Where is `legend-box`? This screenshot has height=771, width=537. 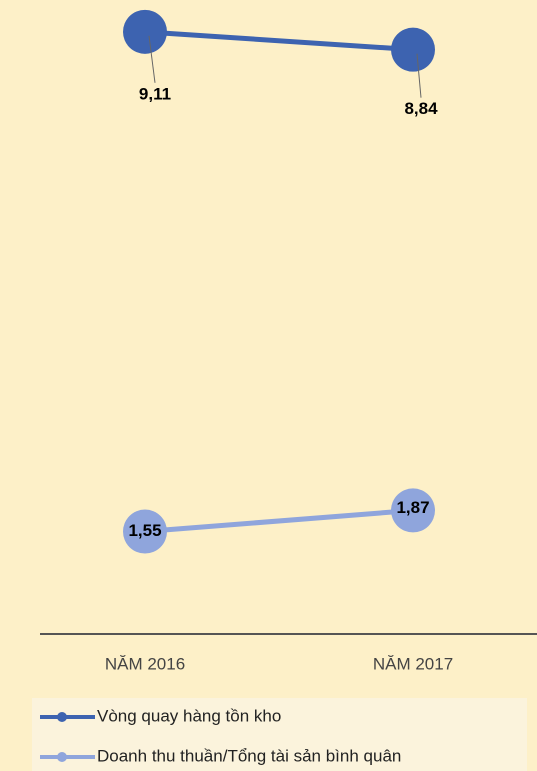 legend-box is located at coordinates (279, 734).